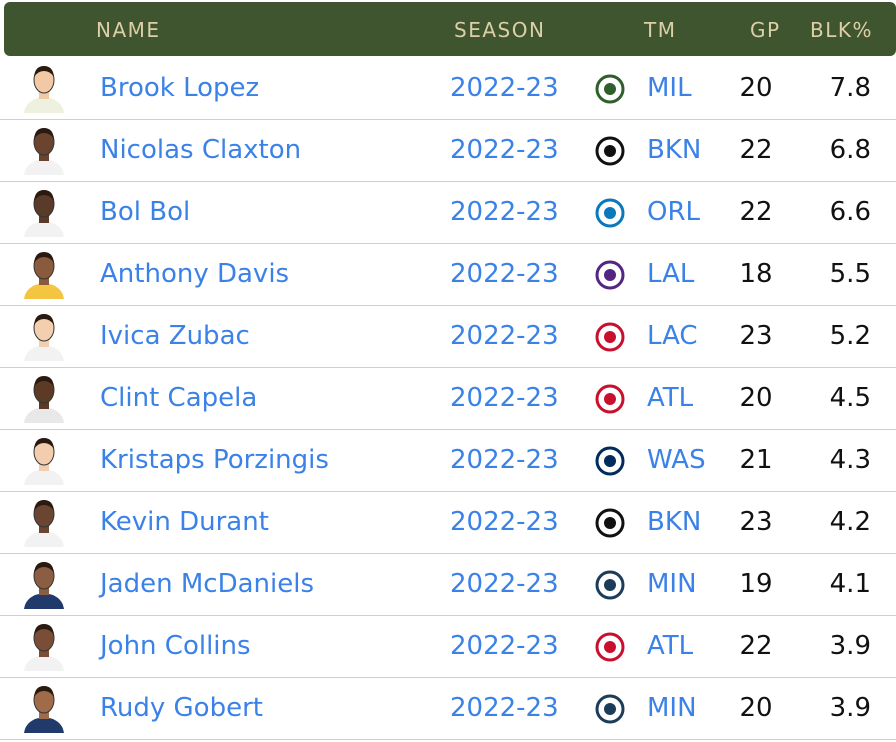 The width and height of the screenshot is (896, 742). What do you see at coordinates (850, 274) in the screenshot?
I see `block-pct: 5.5` at bounding box center [850, 274].